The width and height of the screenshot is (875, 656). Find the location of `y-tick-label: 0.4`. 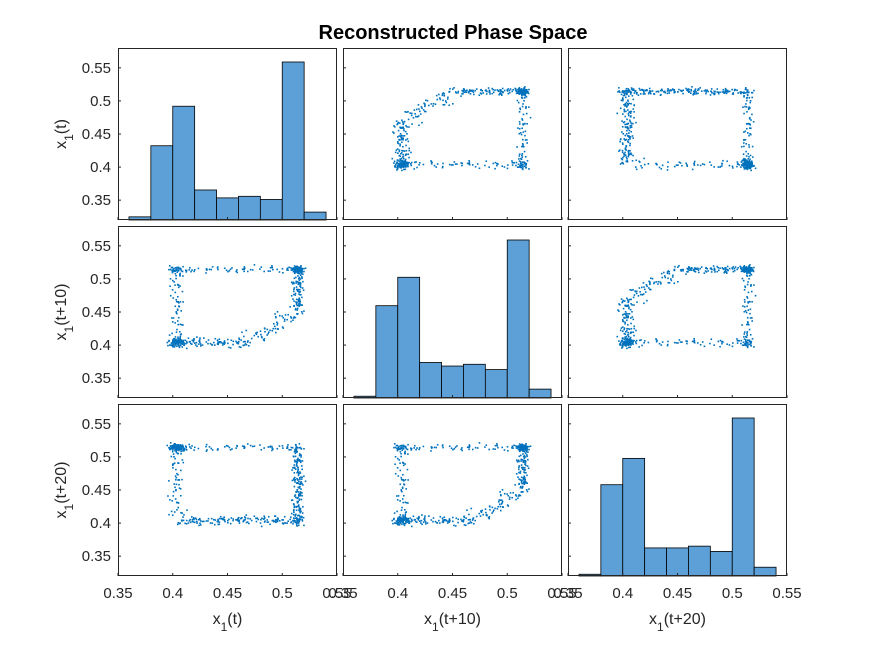

y-tick-label: 0.4 is located at coordinates (100, 167).